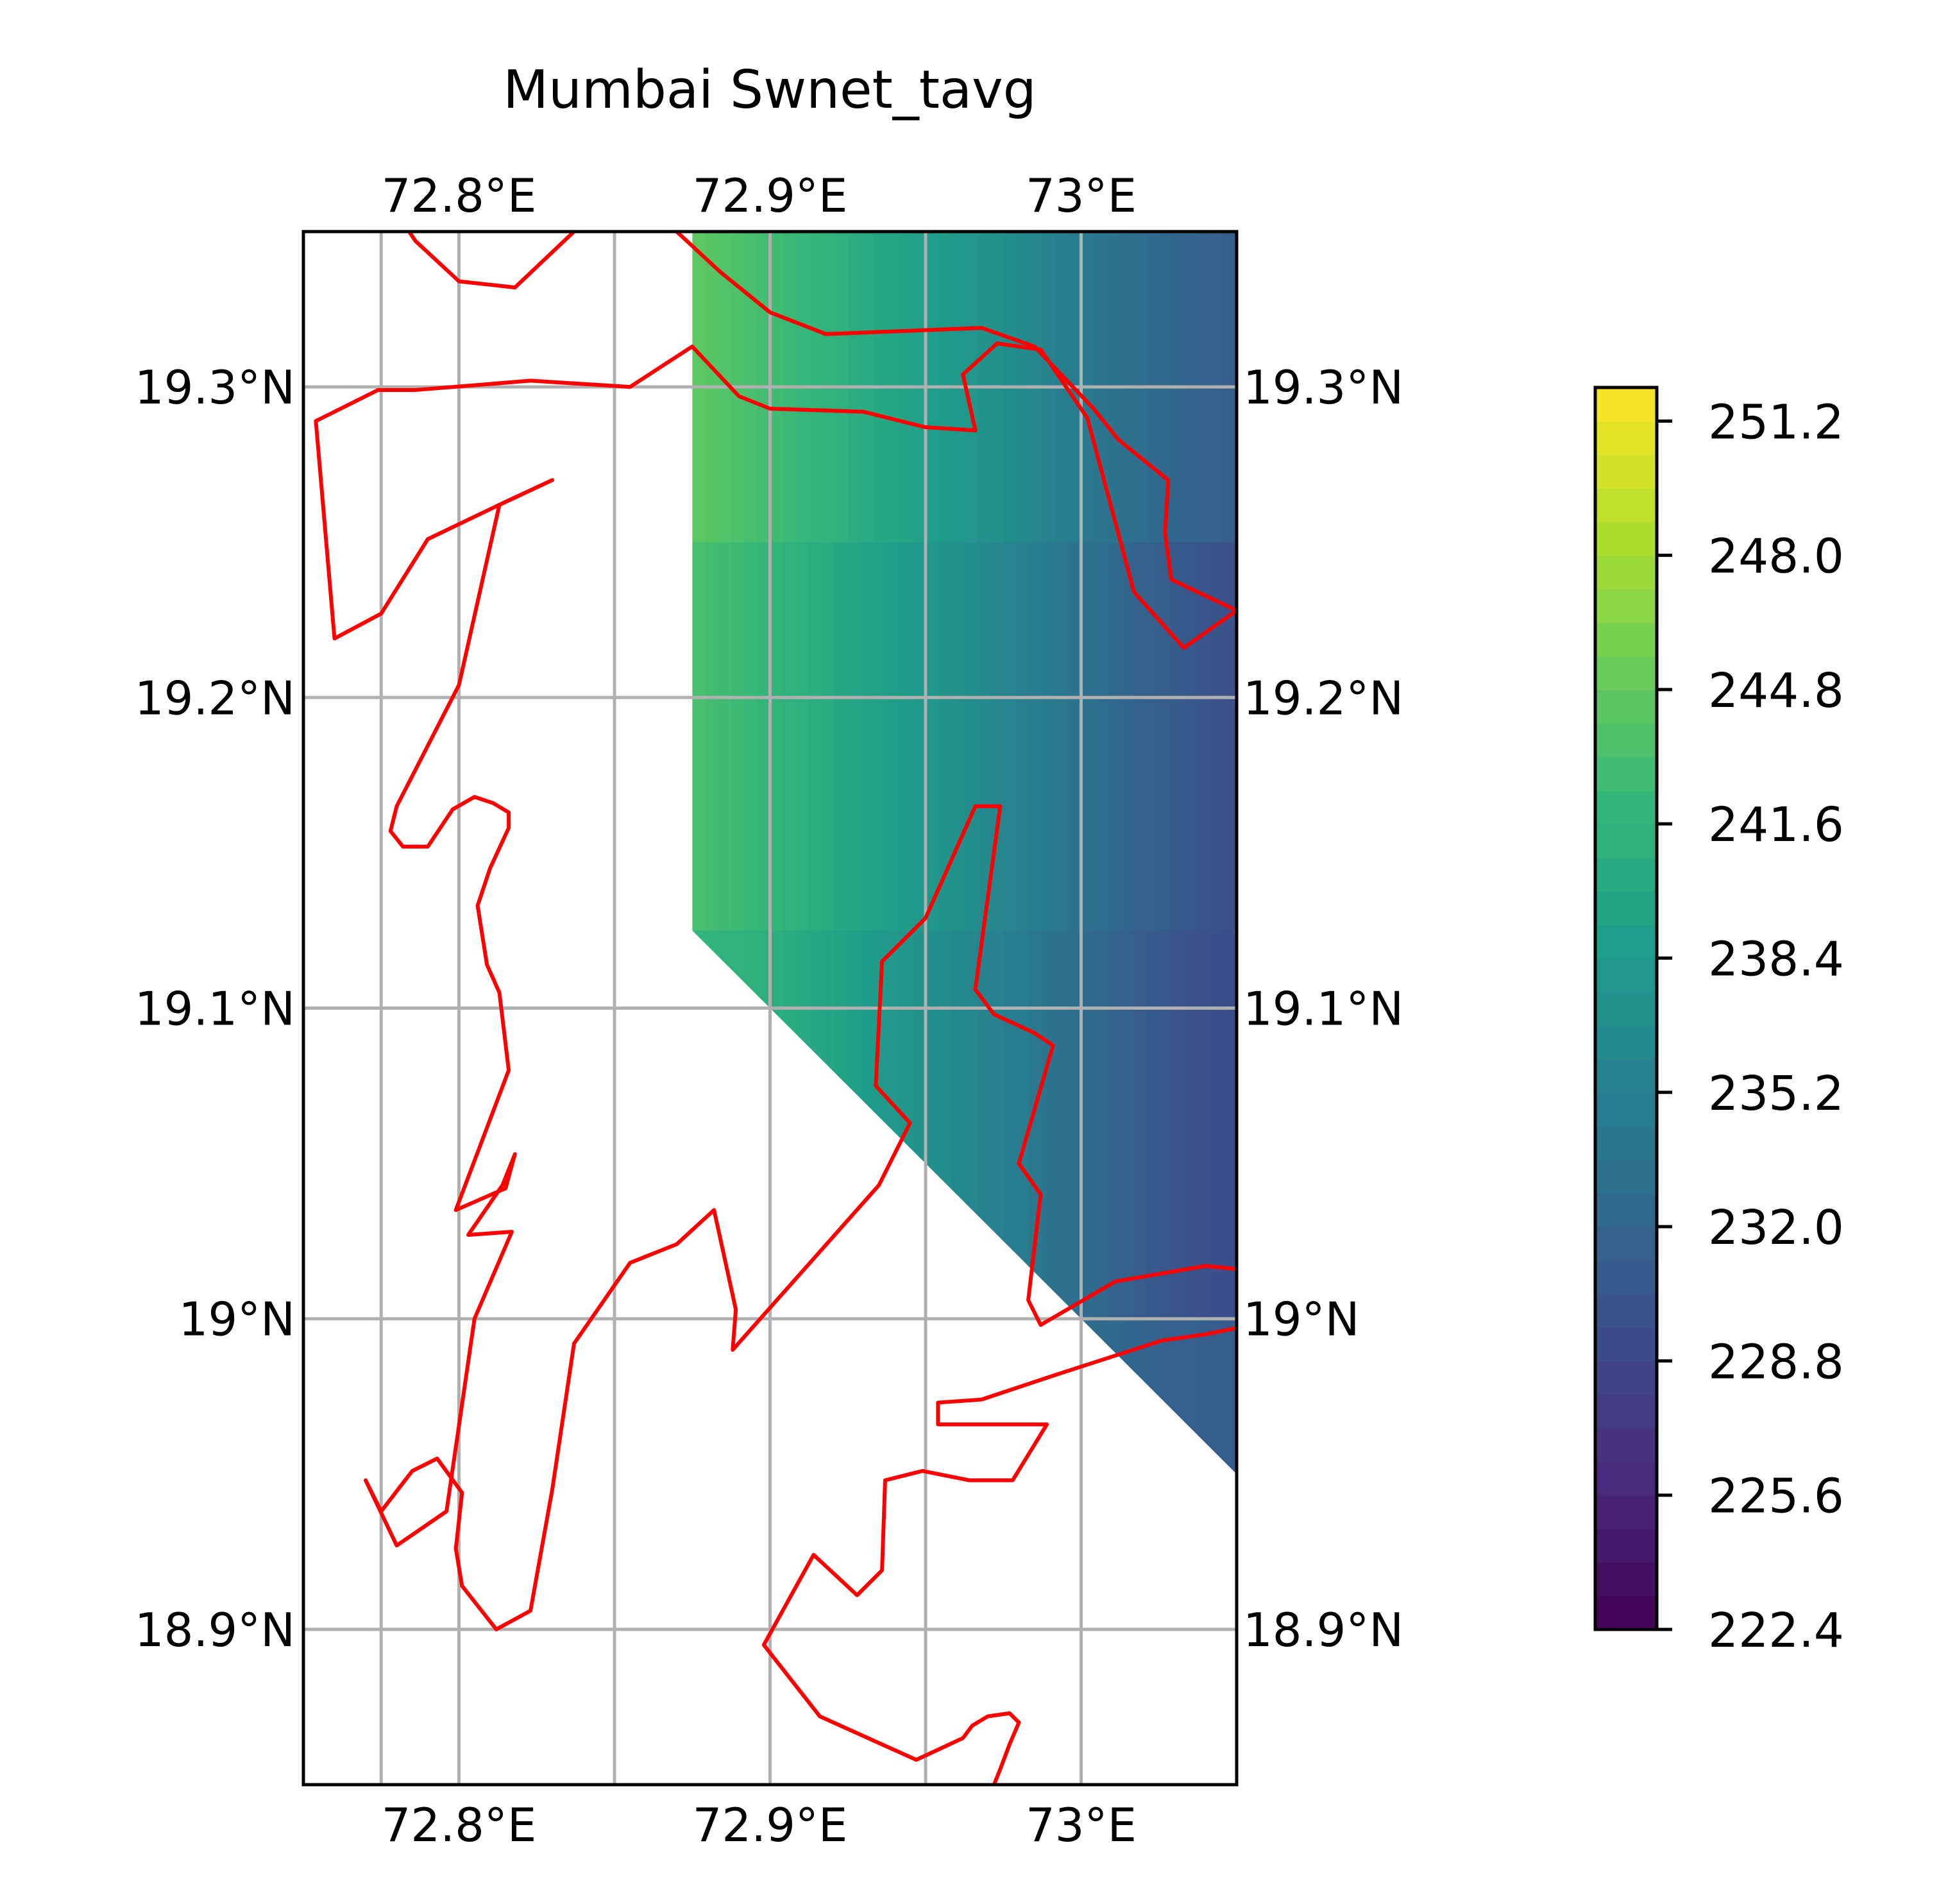 This screenshot has height=1904, width=1957. I want to click on y-tick-label-left: 19.1°N, so click(215, 1009).